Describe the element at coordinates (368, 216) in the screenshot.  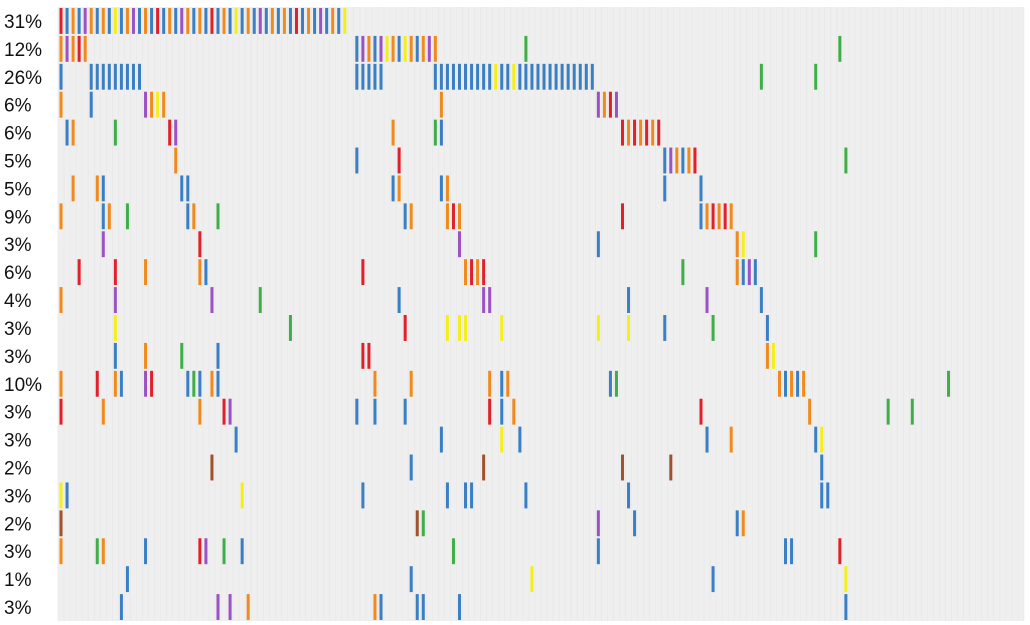
I see `heatmap-row: 9%` at that location.